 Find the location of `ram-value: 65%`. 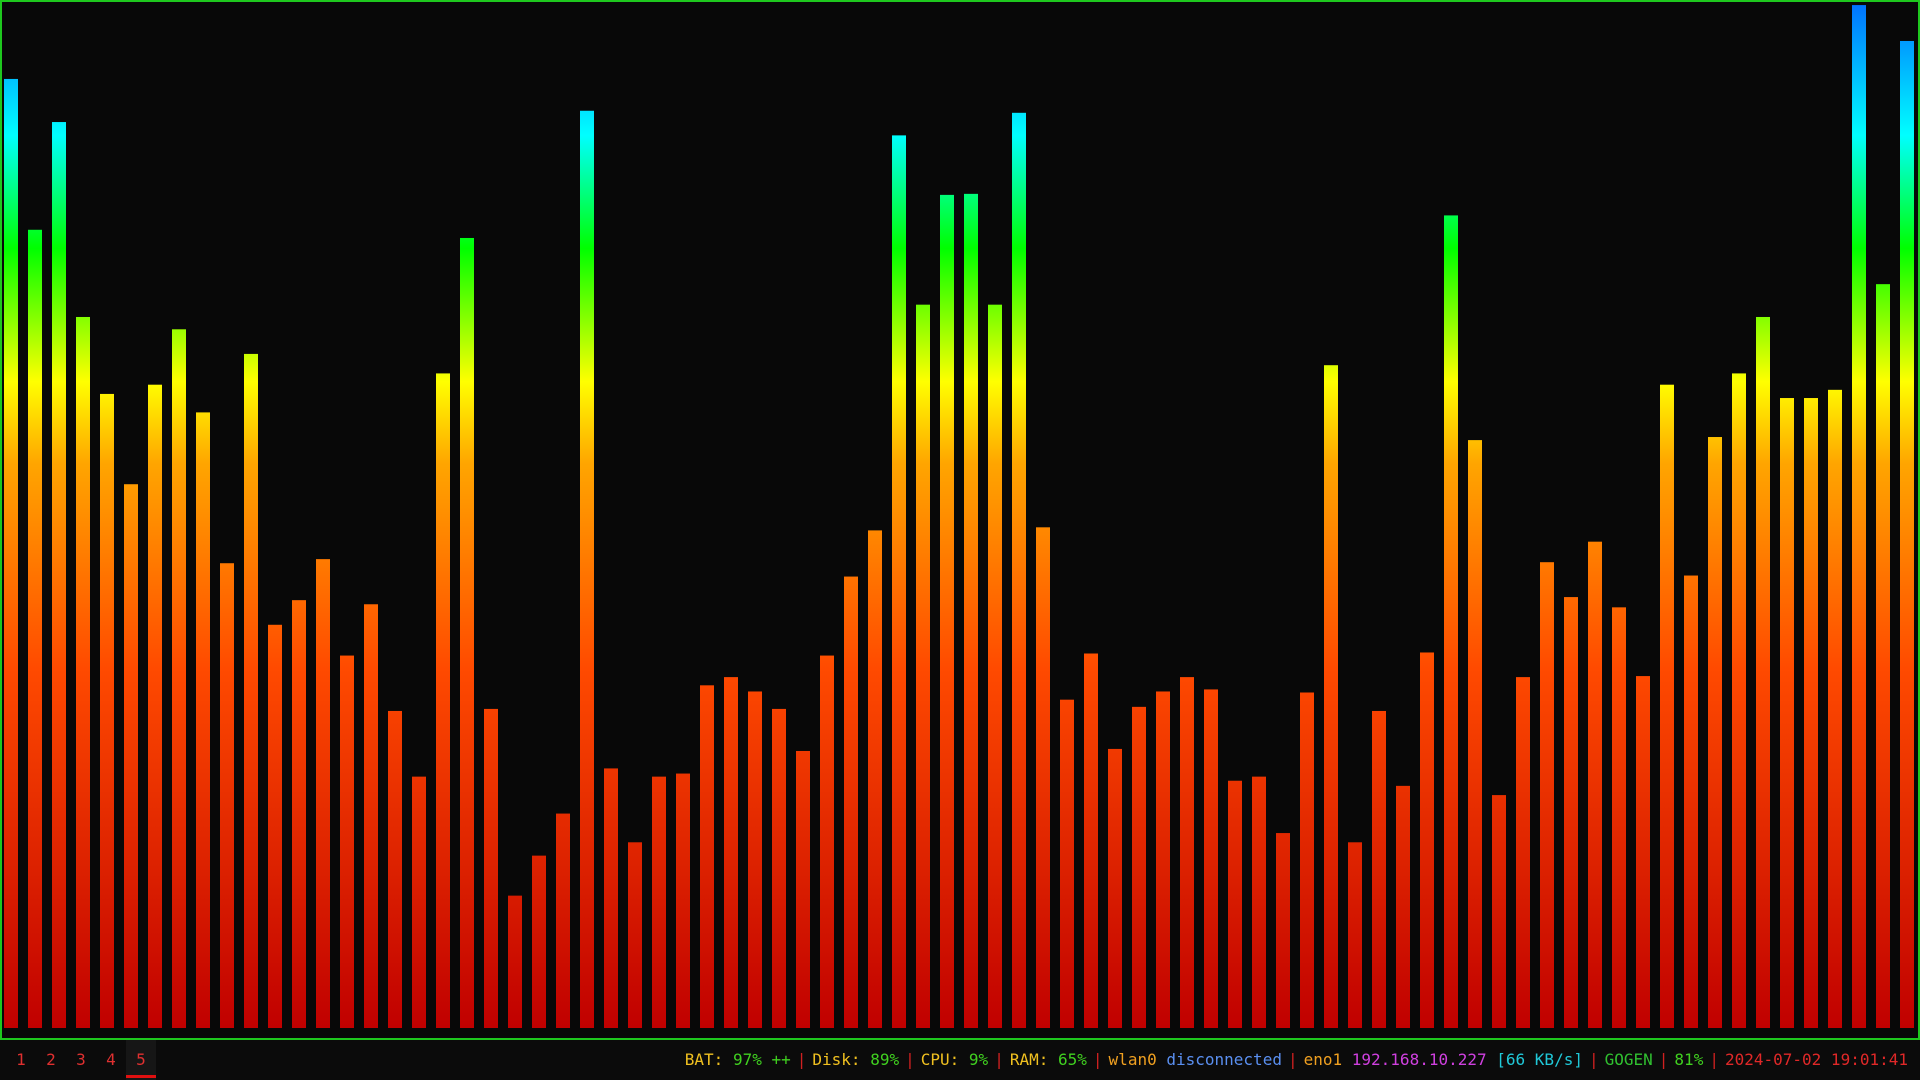

ram-value: 65% is located at coordinates (1072, 1059).